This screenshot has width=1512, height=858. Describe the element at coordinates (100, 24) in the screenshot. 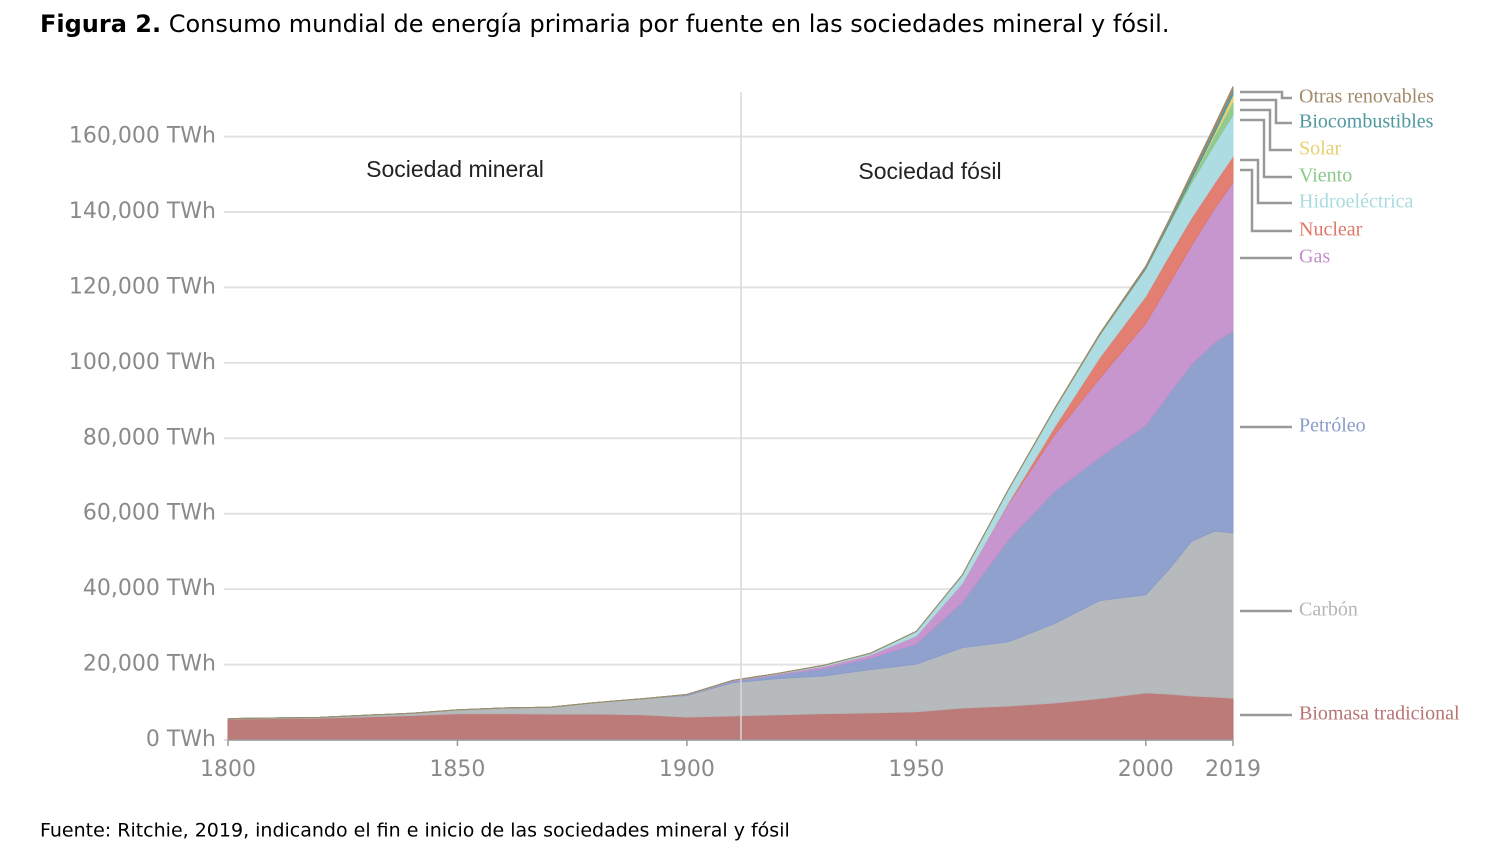

I see `figure-label: Figura 2.` at that location.